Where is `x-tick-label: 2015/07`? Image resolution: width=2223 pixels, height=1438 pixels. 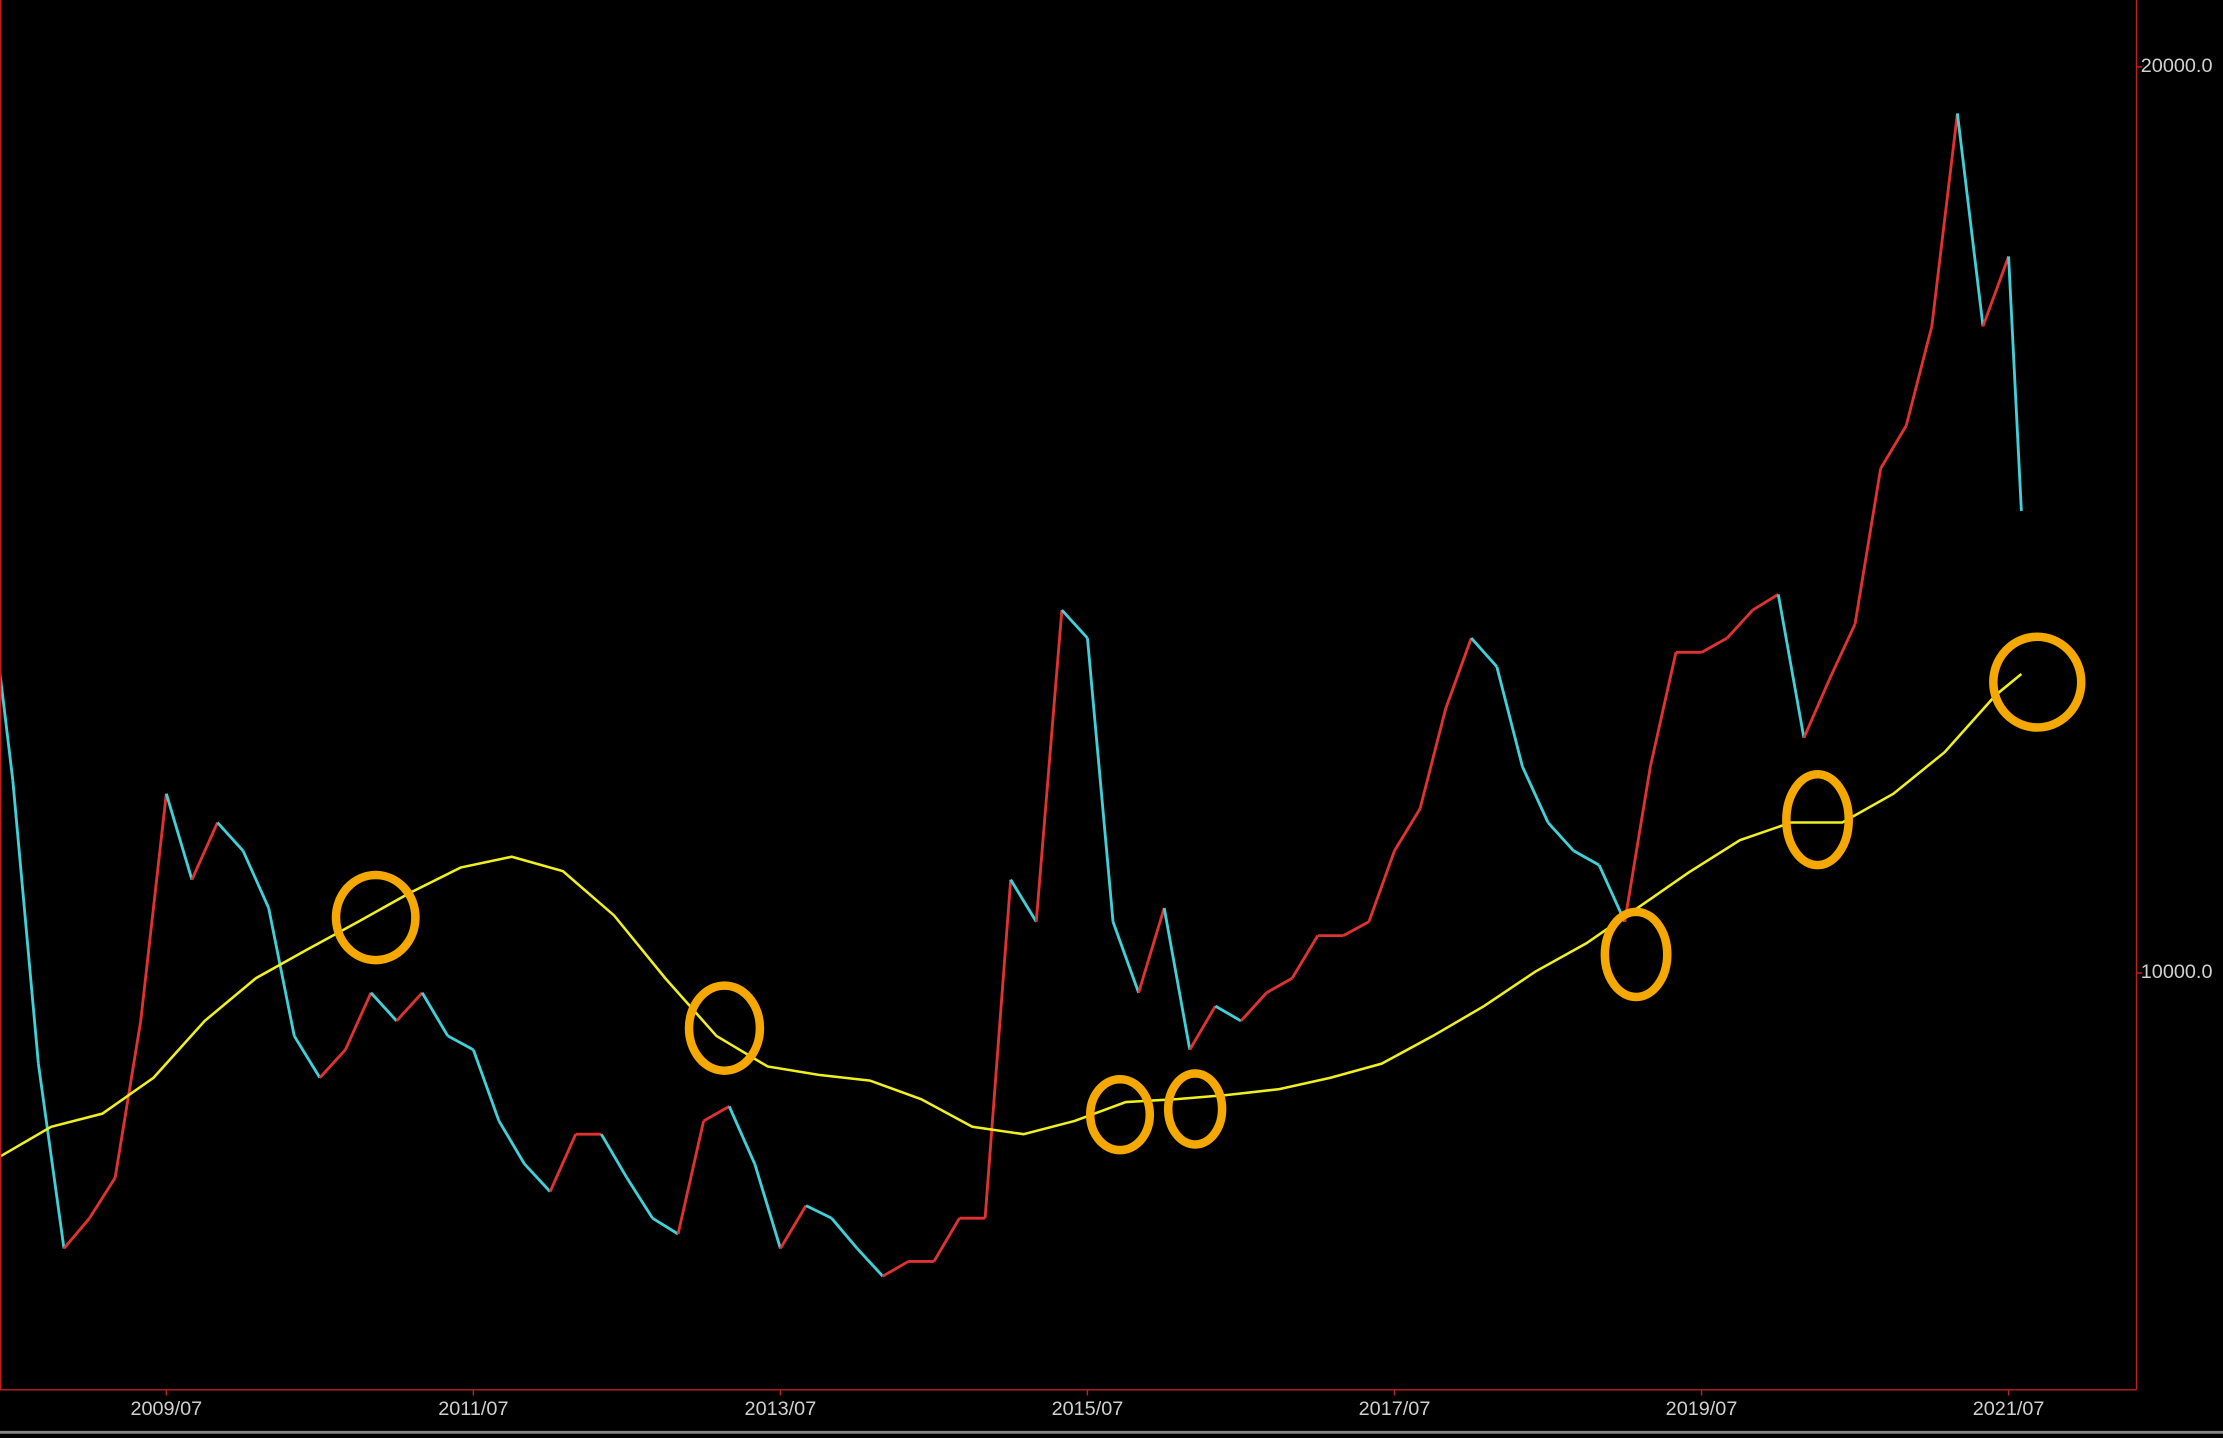 x-tick-label: 2015/07 is located at coordinates (1088, 1409).